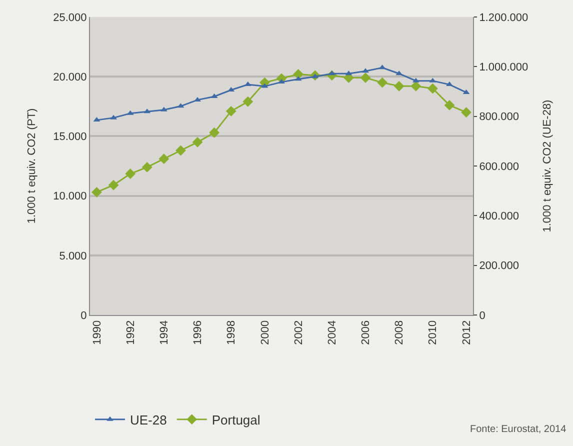 Image resolution: width=573 pixels, height=446 pixels. What do you see at coordinates (503, 18) in the screenshot?
I see `y2-tick-label: 1.200.000` at bounding box center [503, 18].